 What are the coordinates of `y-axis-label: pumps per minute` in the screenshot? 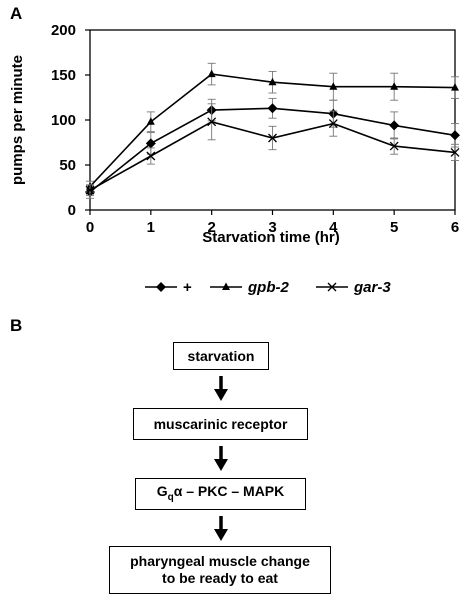 It's located at (17, 120).